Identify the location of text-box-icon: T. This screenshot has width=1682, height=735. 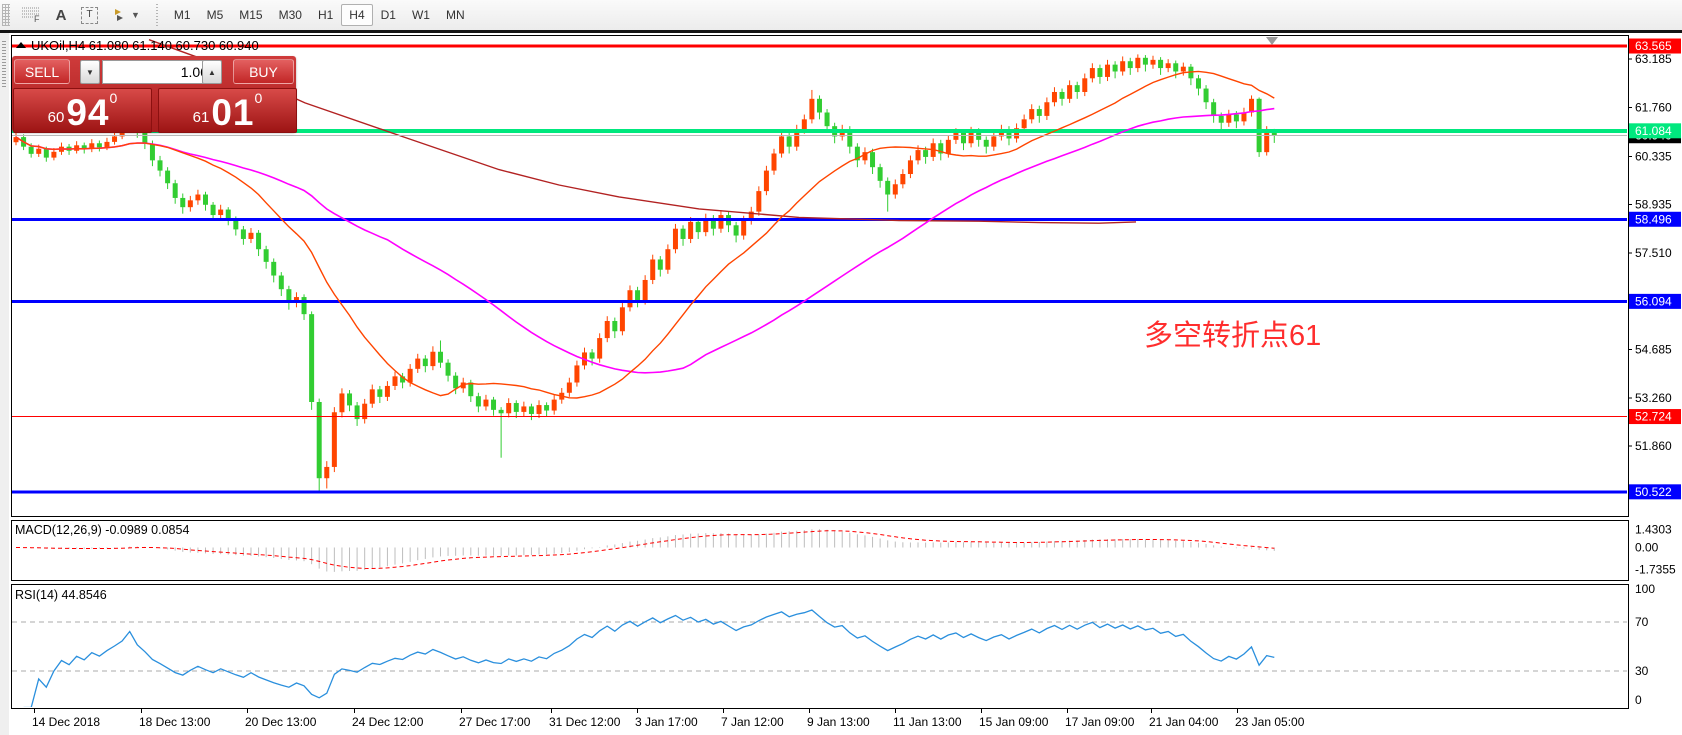
(89, 15).